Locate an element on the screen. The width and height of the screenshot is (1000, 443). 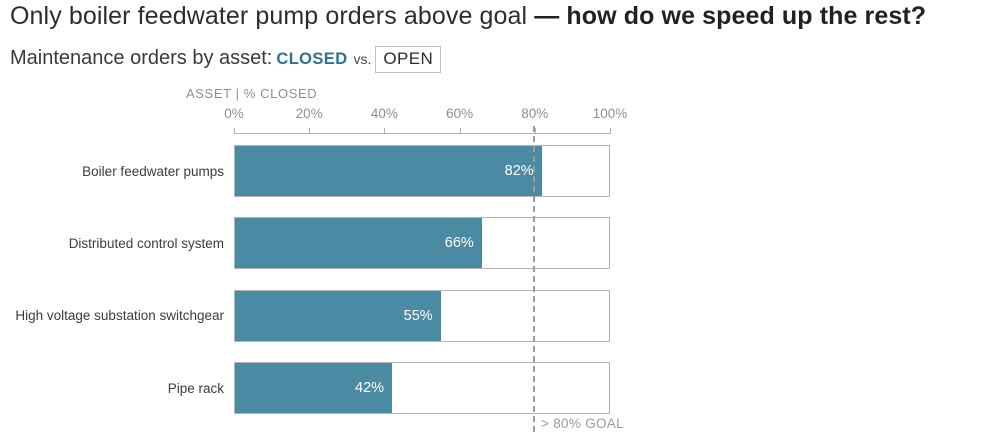
x-tick-label: 80% is located at coordinates (535, 113).